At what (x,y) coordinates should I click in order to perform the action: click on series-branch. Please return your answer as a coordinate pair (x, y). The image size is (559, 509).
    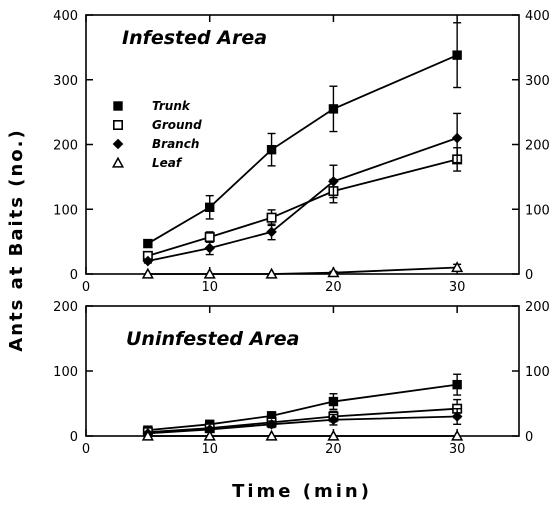
    Looking at the image, I should click on (302, 423).